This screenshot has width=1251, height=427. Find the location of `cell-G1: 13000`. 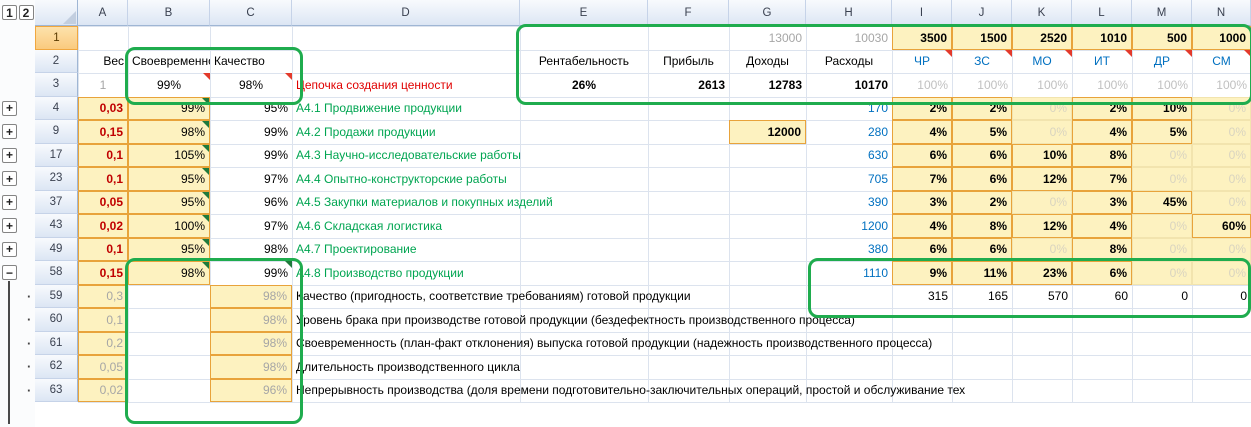

cell-G1: 13000 is located at coordinates (767, 38).